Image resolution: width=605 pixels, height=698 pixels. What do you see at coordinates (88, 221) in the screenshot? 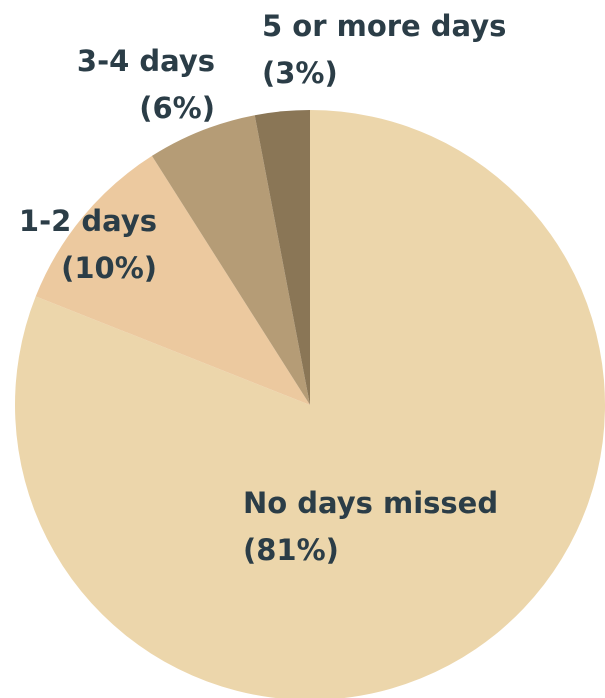
I see `slice-label: 1-2 days` at bounding box center [88, 221].